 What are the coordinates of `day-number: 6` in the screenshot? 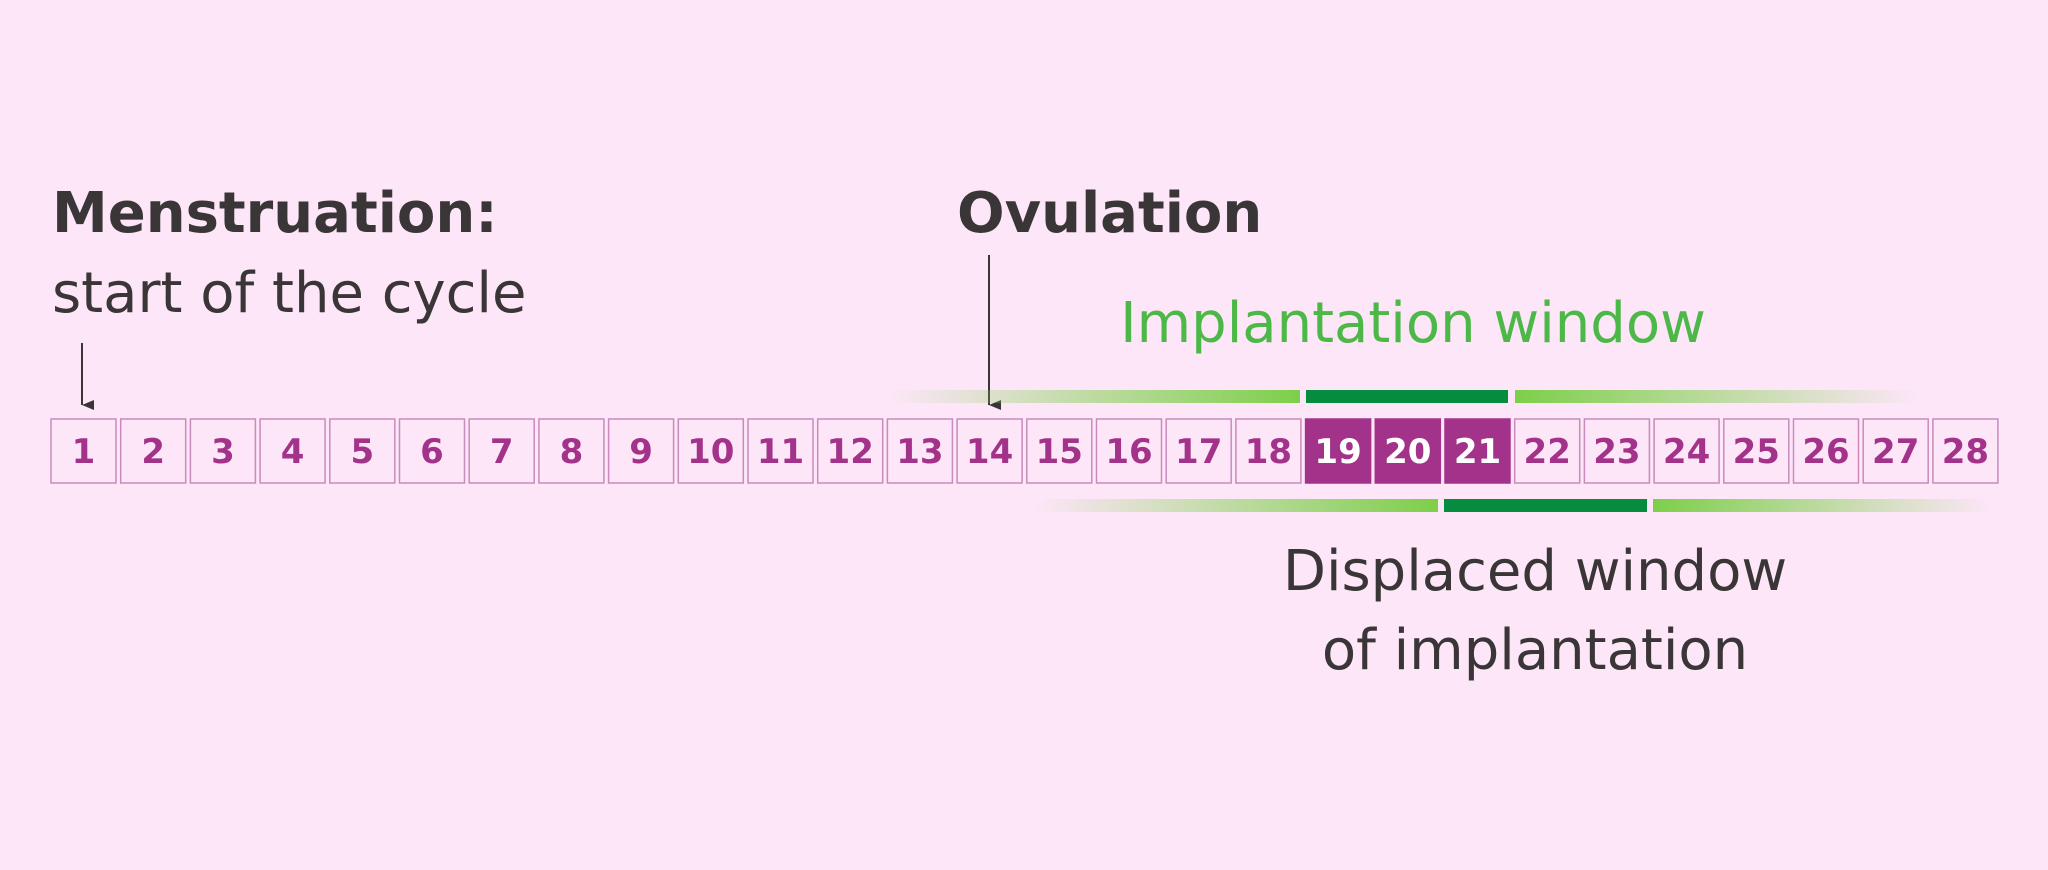 It's located at (432, 452).